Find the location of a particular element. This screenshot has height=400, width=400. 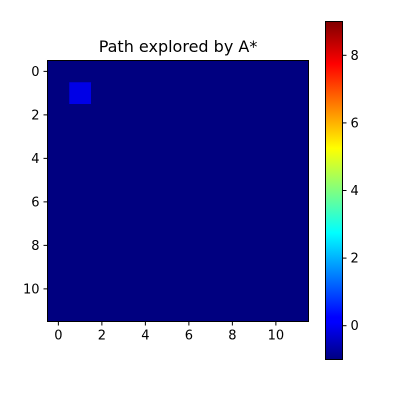

colorbar-tick-label: 2 is located at coordinates (355, 259).